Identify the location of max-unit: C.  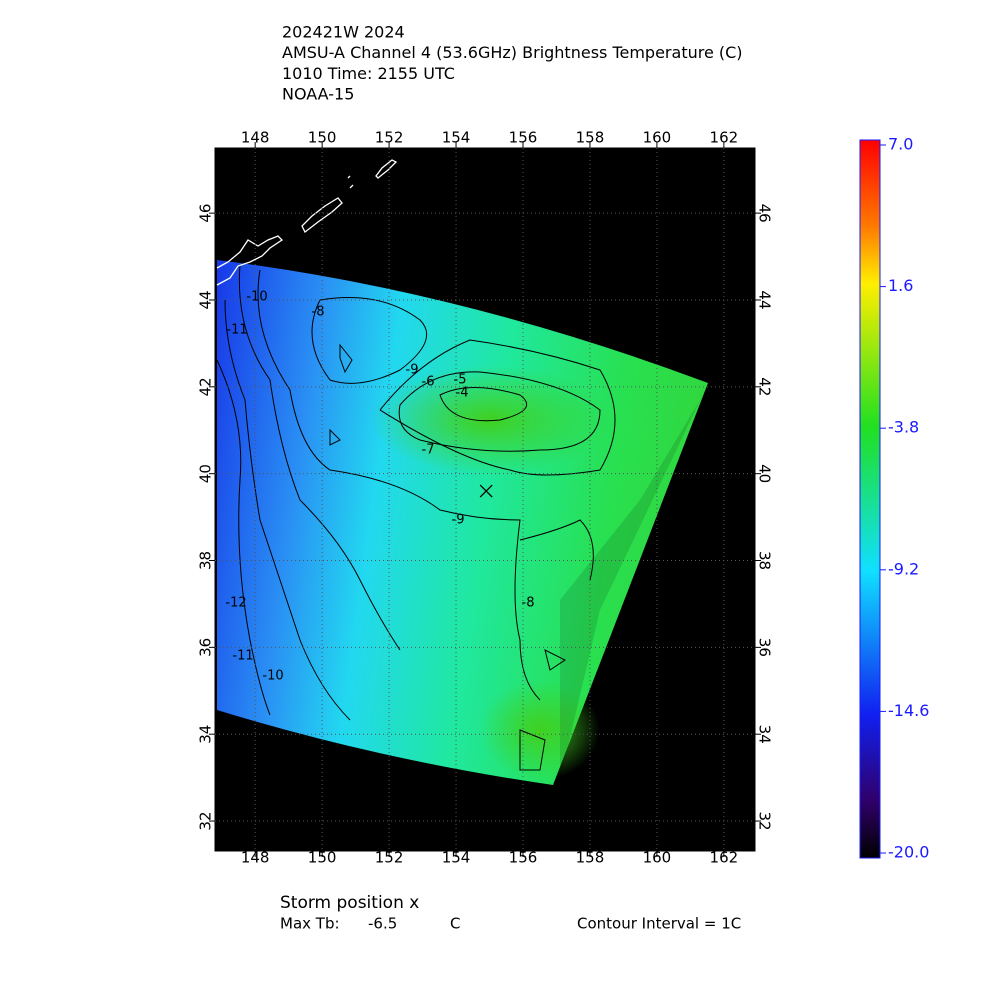
(455, 924).